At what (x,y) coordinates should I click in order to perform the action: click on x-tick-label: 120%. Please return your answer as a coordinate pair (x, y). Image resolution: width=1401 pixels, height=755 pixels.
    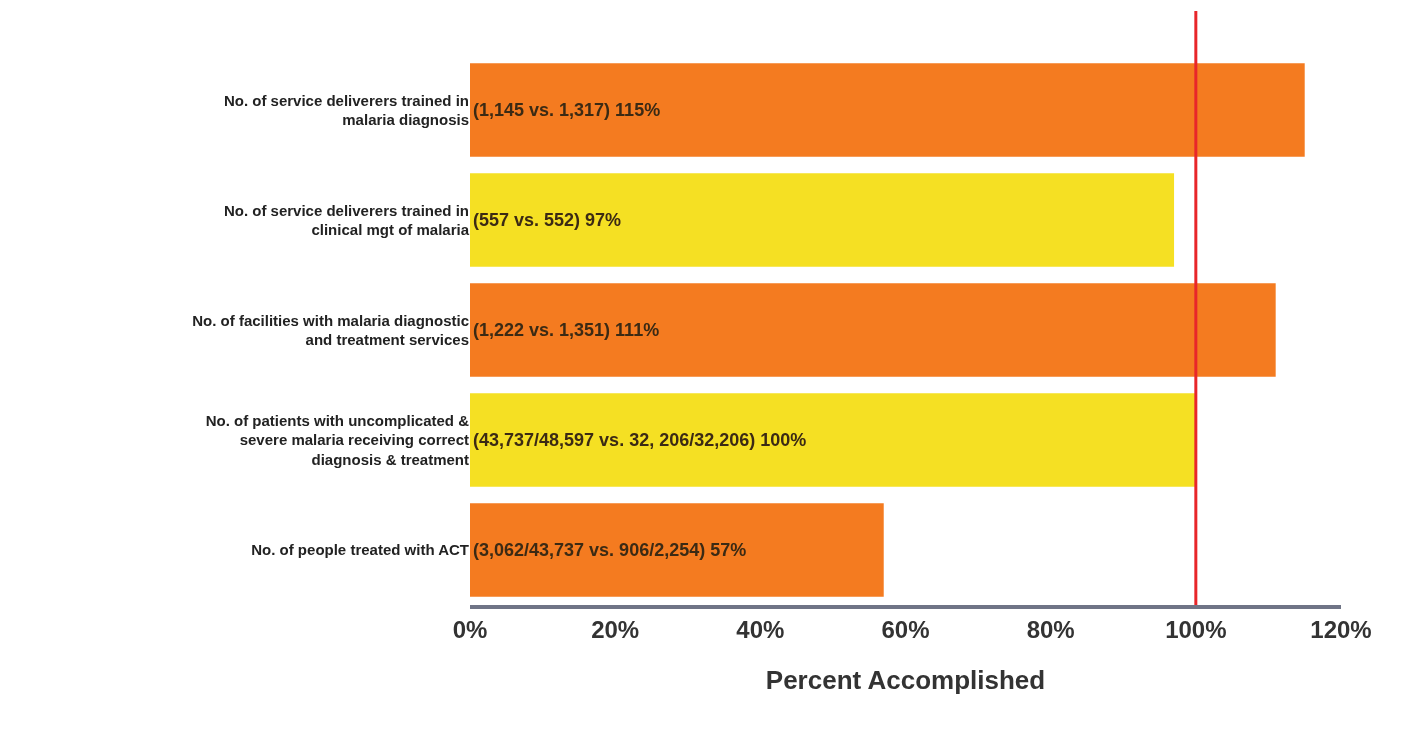
    Looking at the image, I should click on (1341, 629).